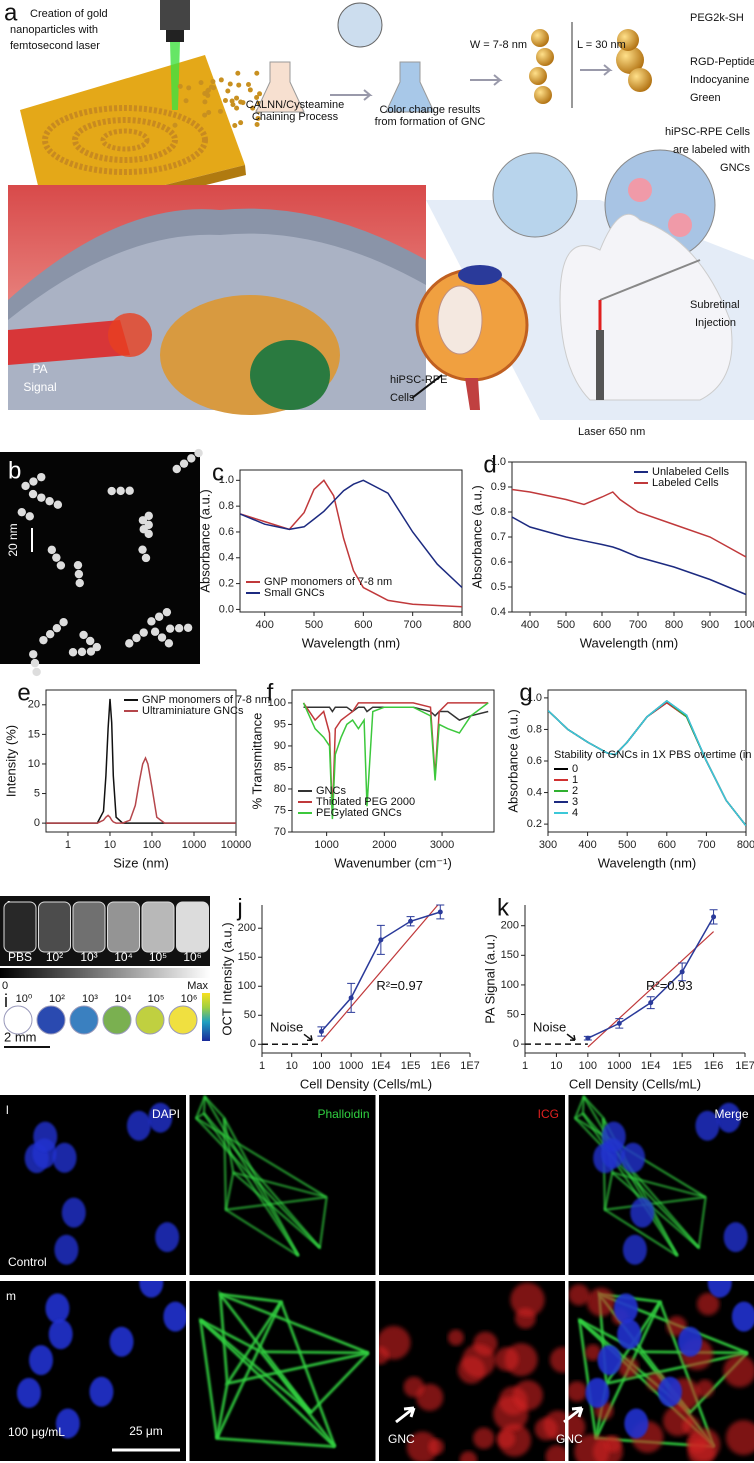  What do you see at coordinates (280, 767) in the screenshot?
I see `y-tick-label: 85` at bounding box center [280, 767].